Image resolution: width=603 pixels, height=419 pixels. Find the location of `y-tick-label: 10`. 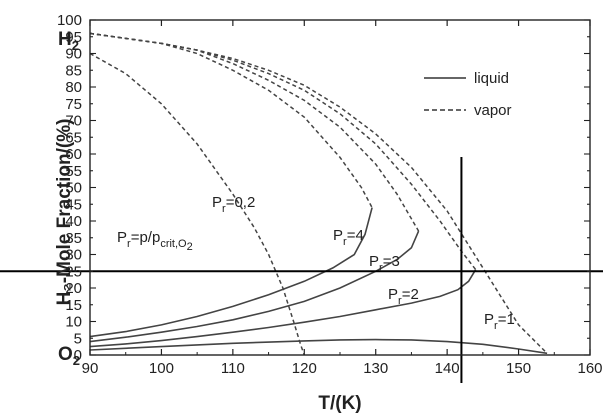

y-tick-label: 10 is located at coordinates (73, 322).